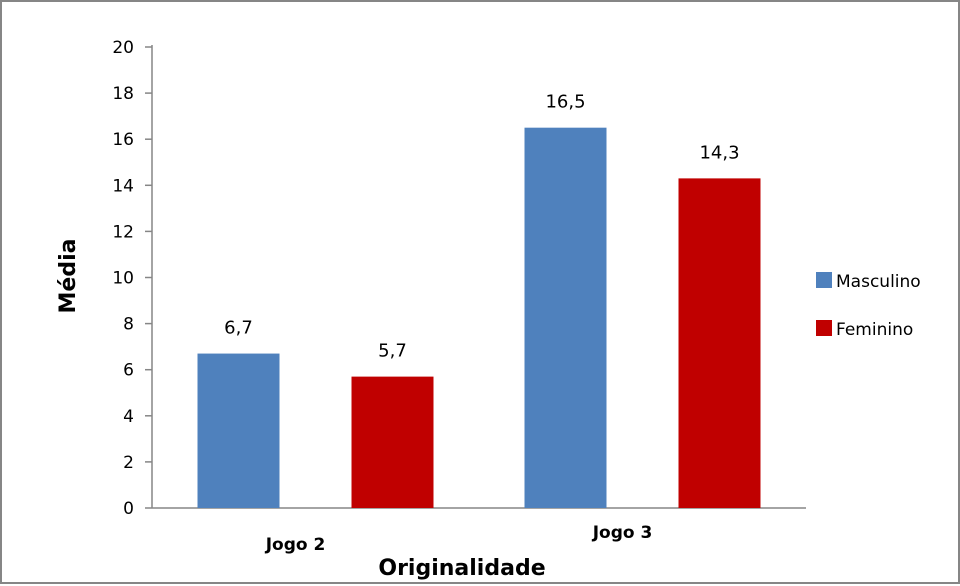  I want to click on y-tick-label: 20, so click(123, 48).